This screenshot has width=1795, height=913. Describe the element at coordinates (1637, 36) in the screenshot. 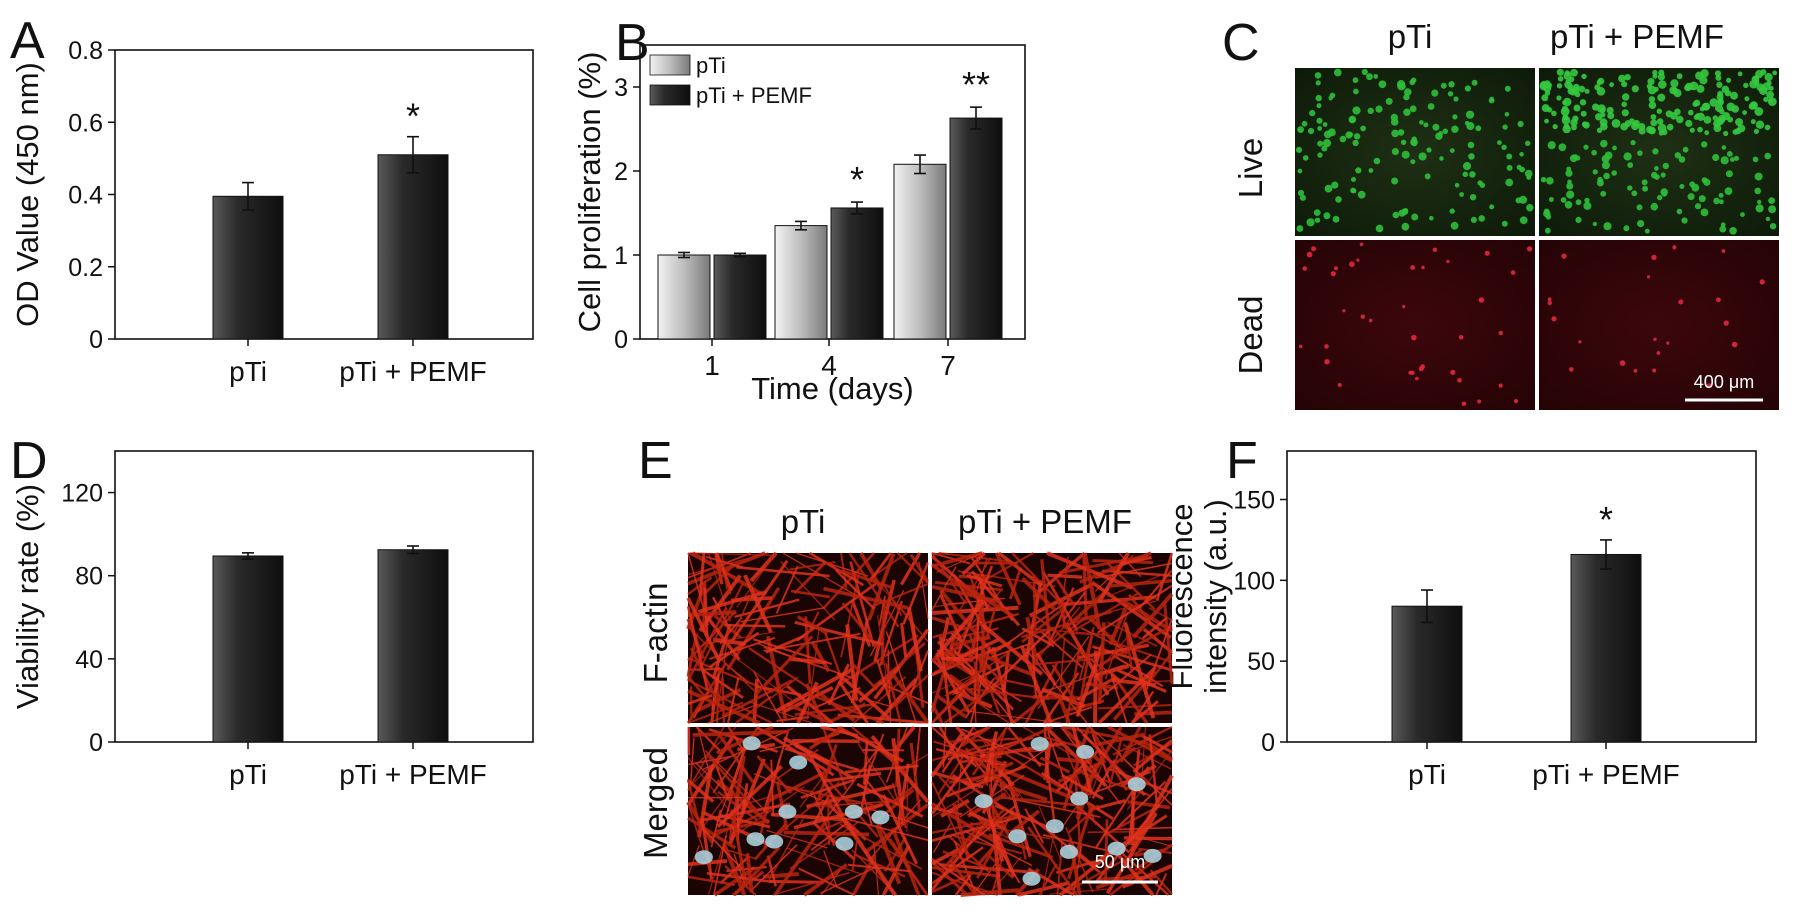

I see `micrograph-c-column-pti-pemf: pTi + PEMF` at that location.